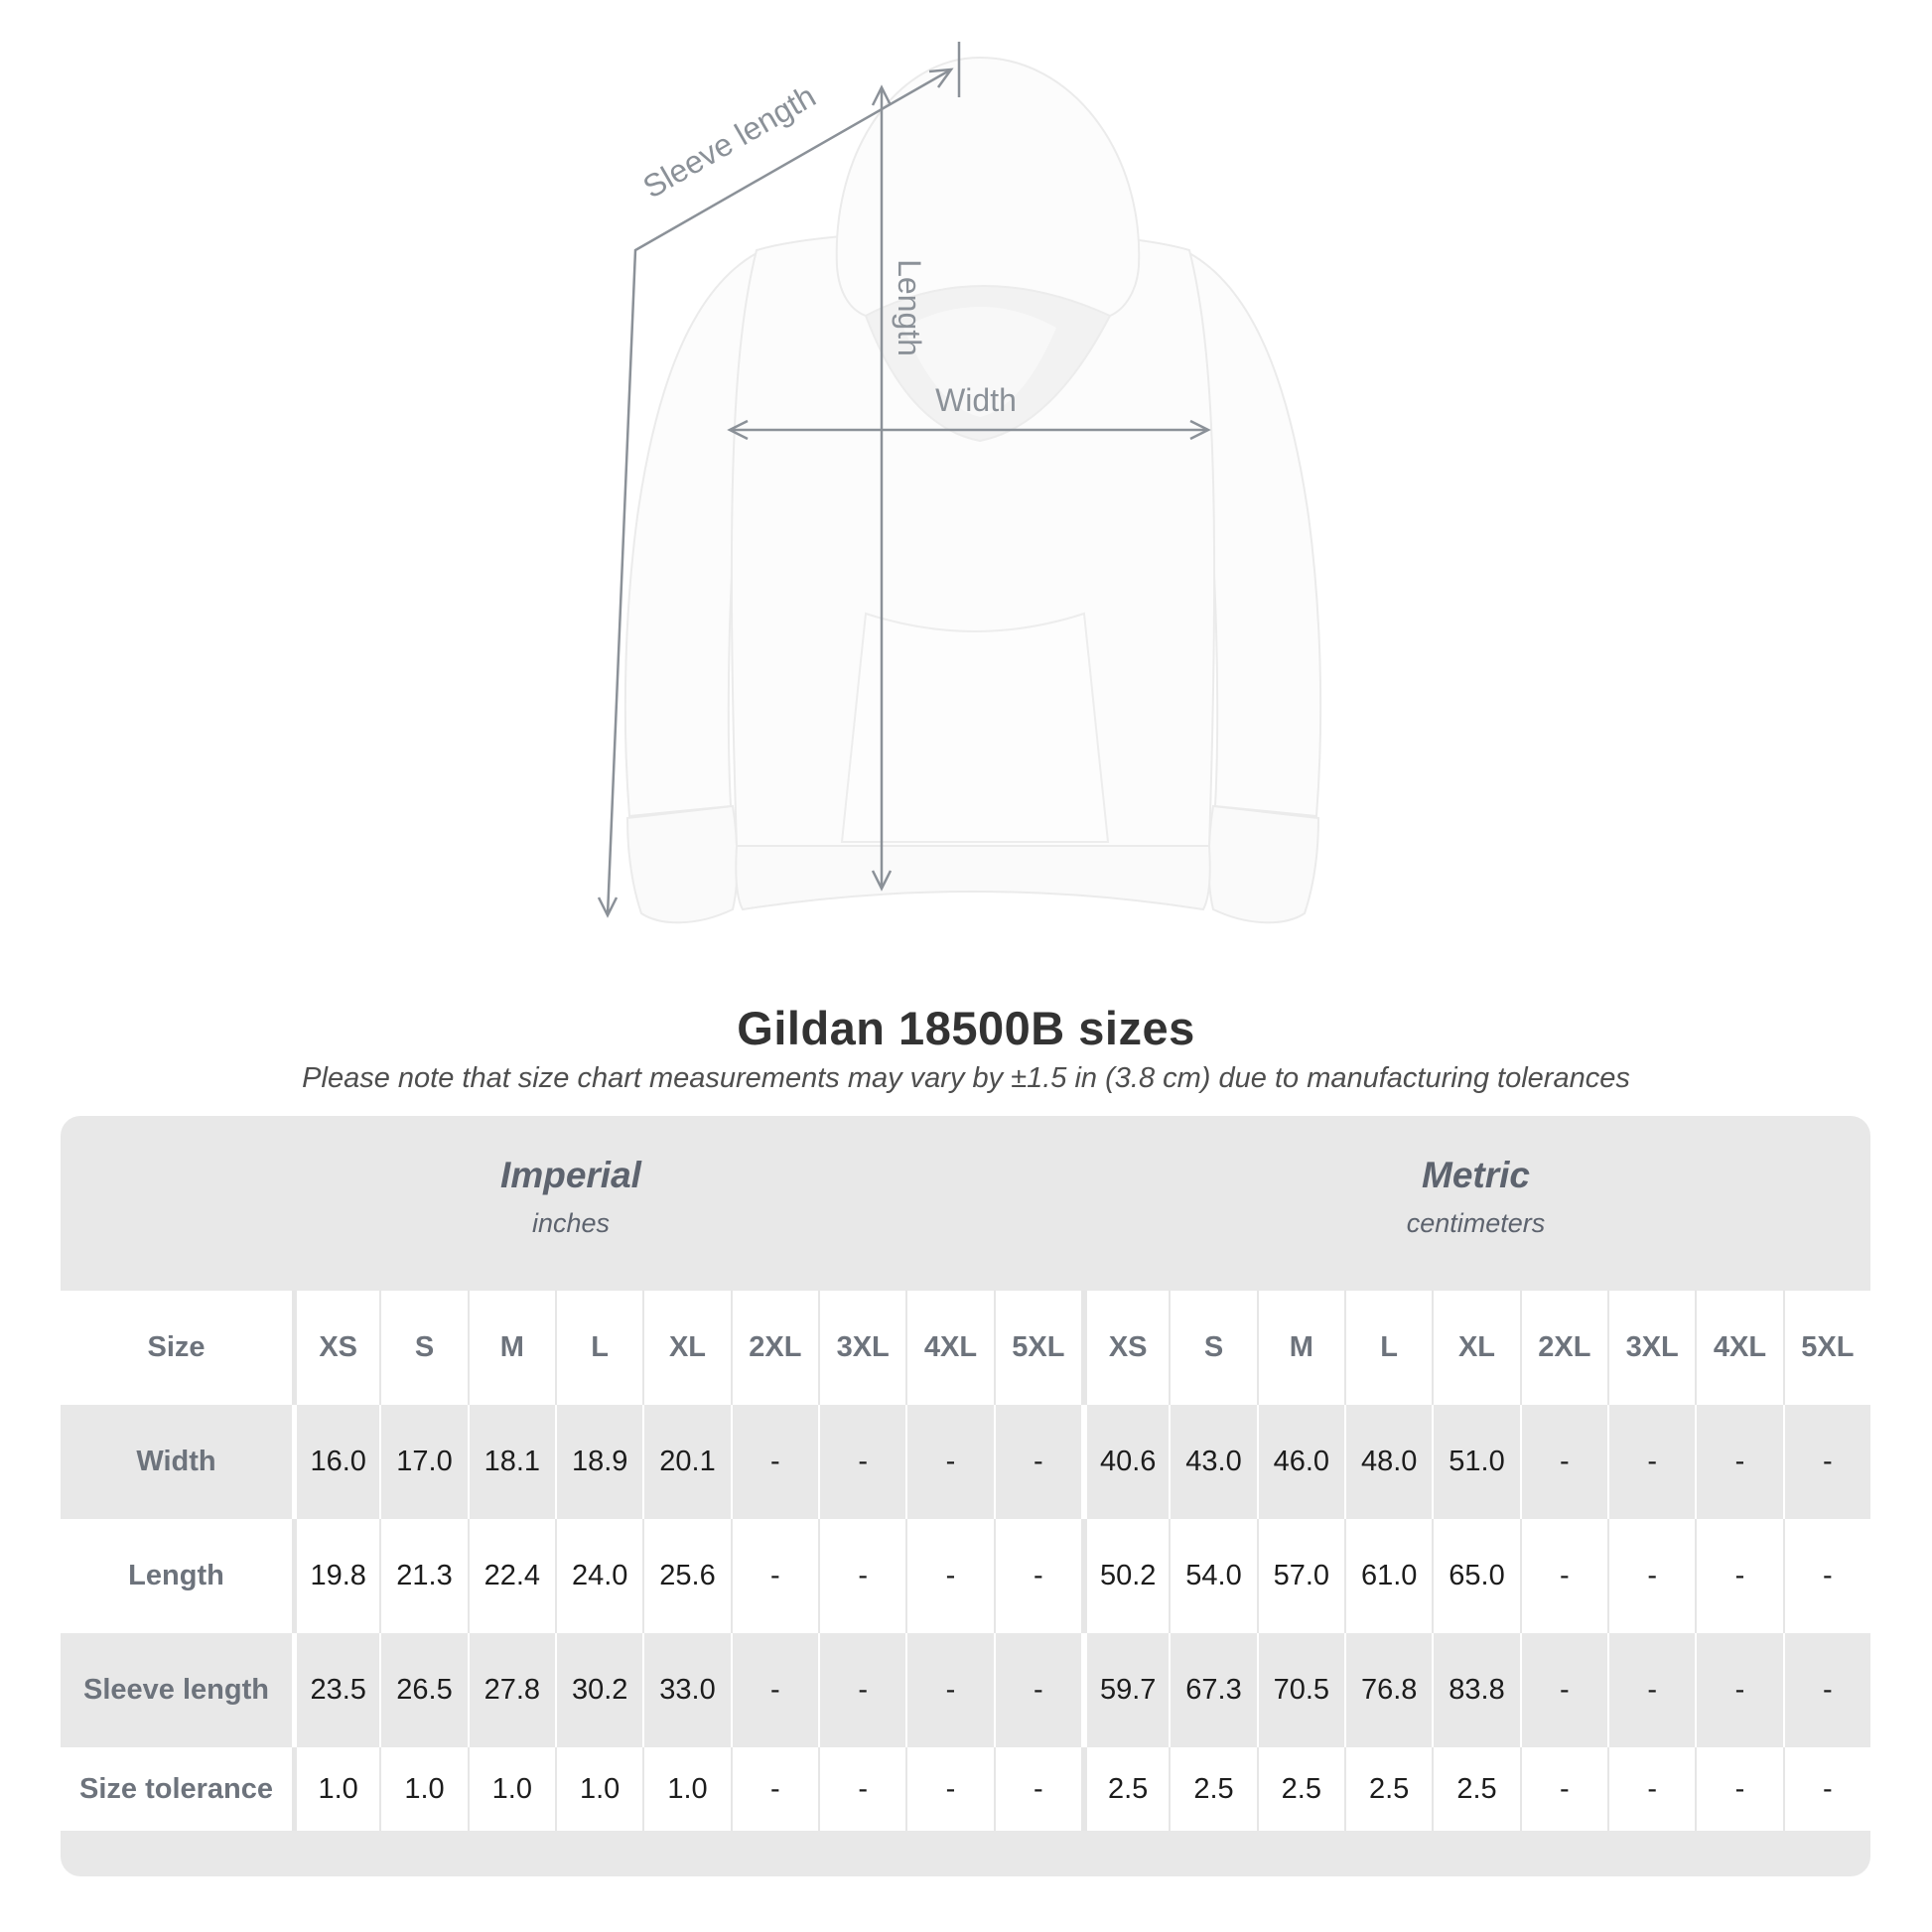  Describe the element at coordinates (336, 1462) in the screenshot. I see `size-value-cell: 16.0` at that location.